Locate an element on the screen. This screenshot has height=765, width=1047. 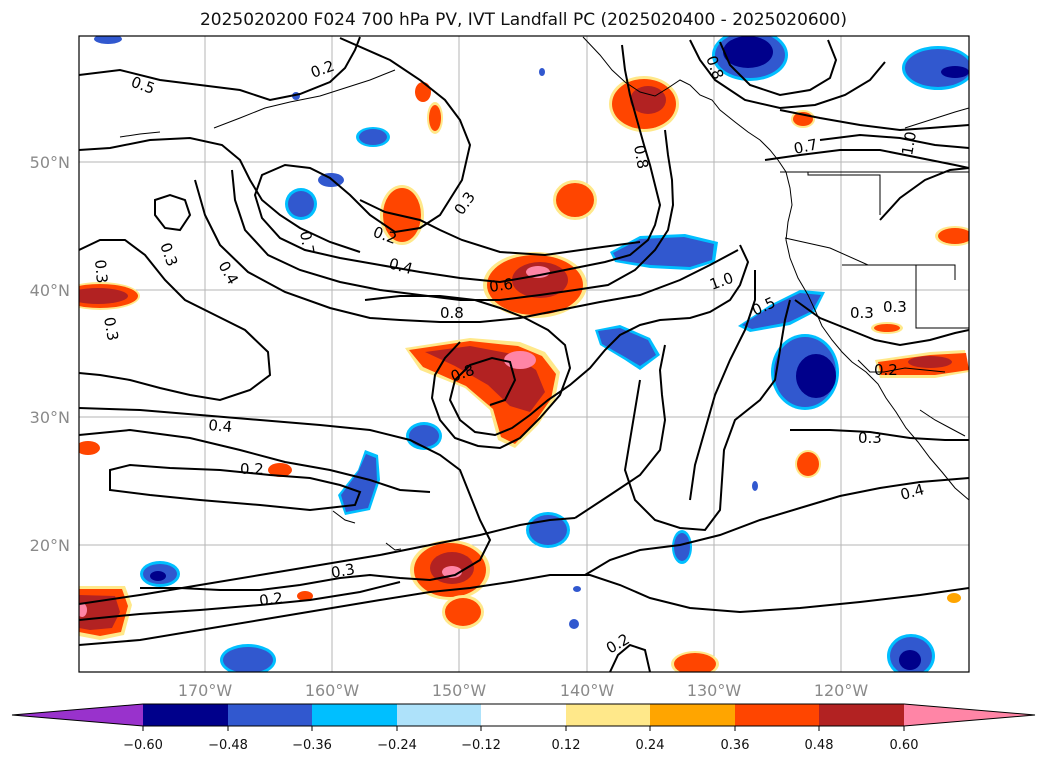
colorbar-tick-label: −0.24 is located at coordinates (397, 745).